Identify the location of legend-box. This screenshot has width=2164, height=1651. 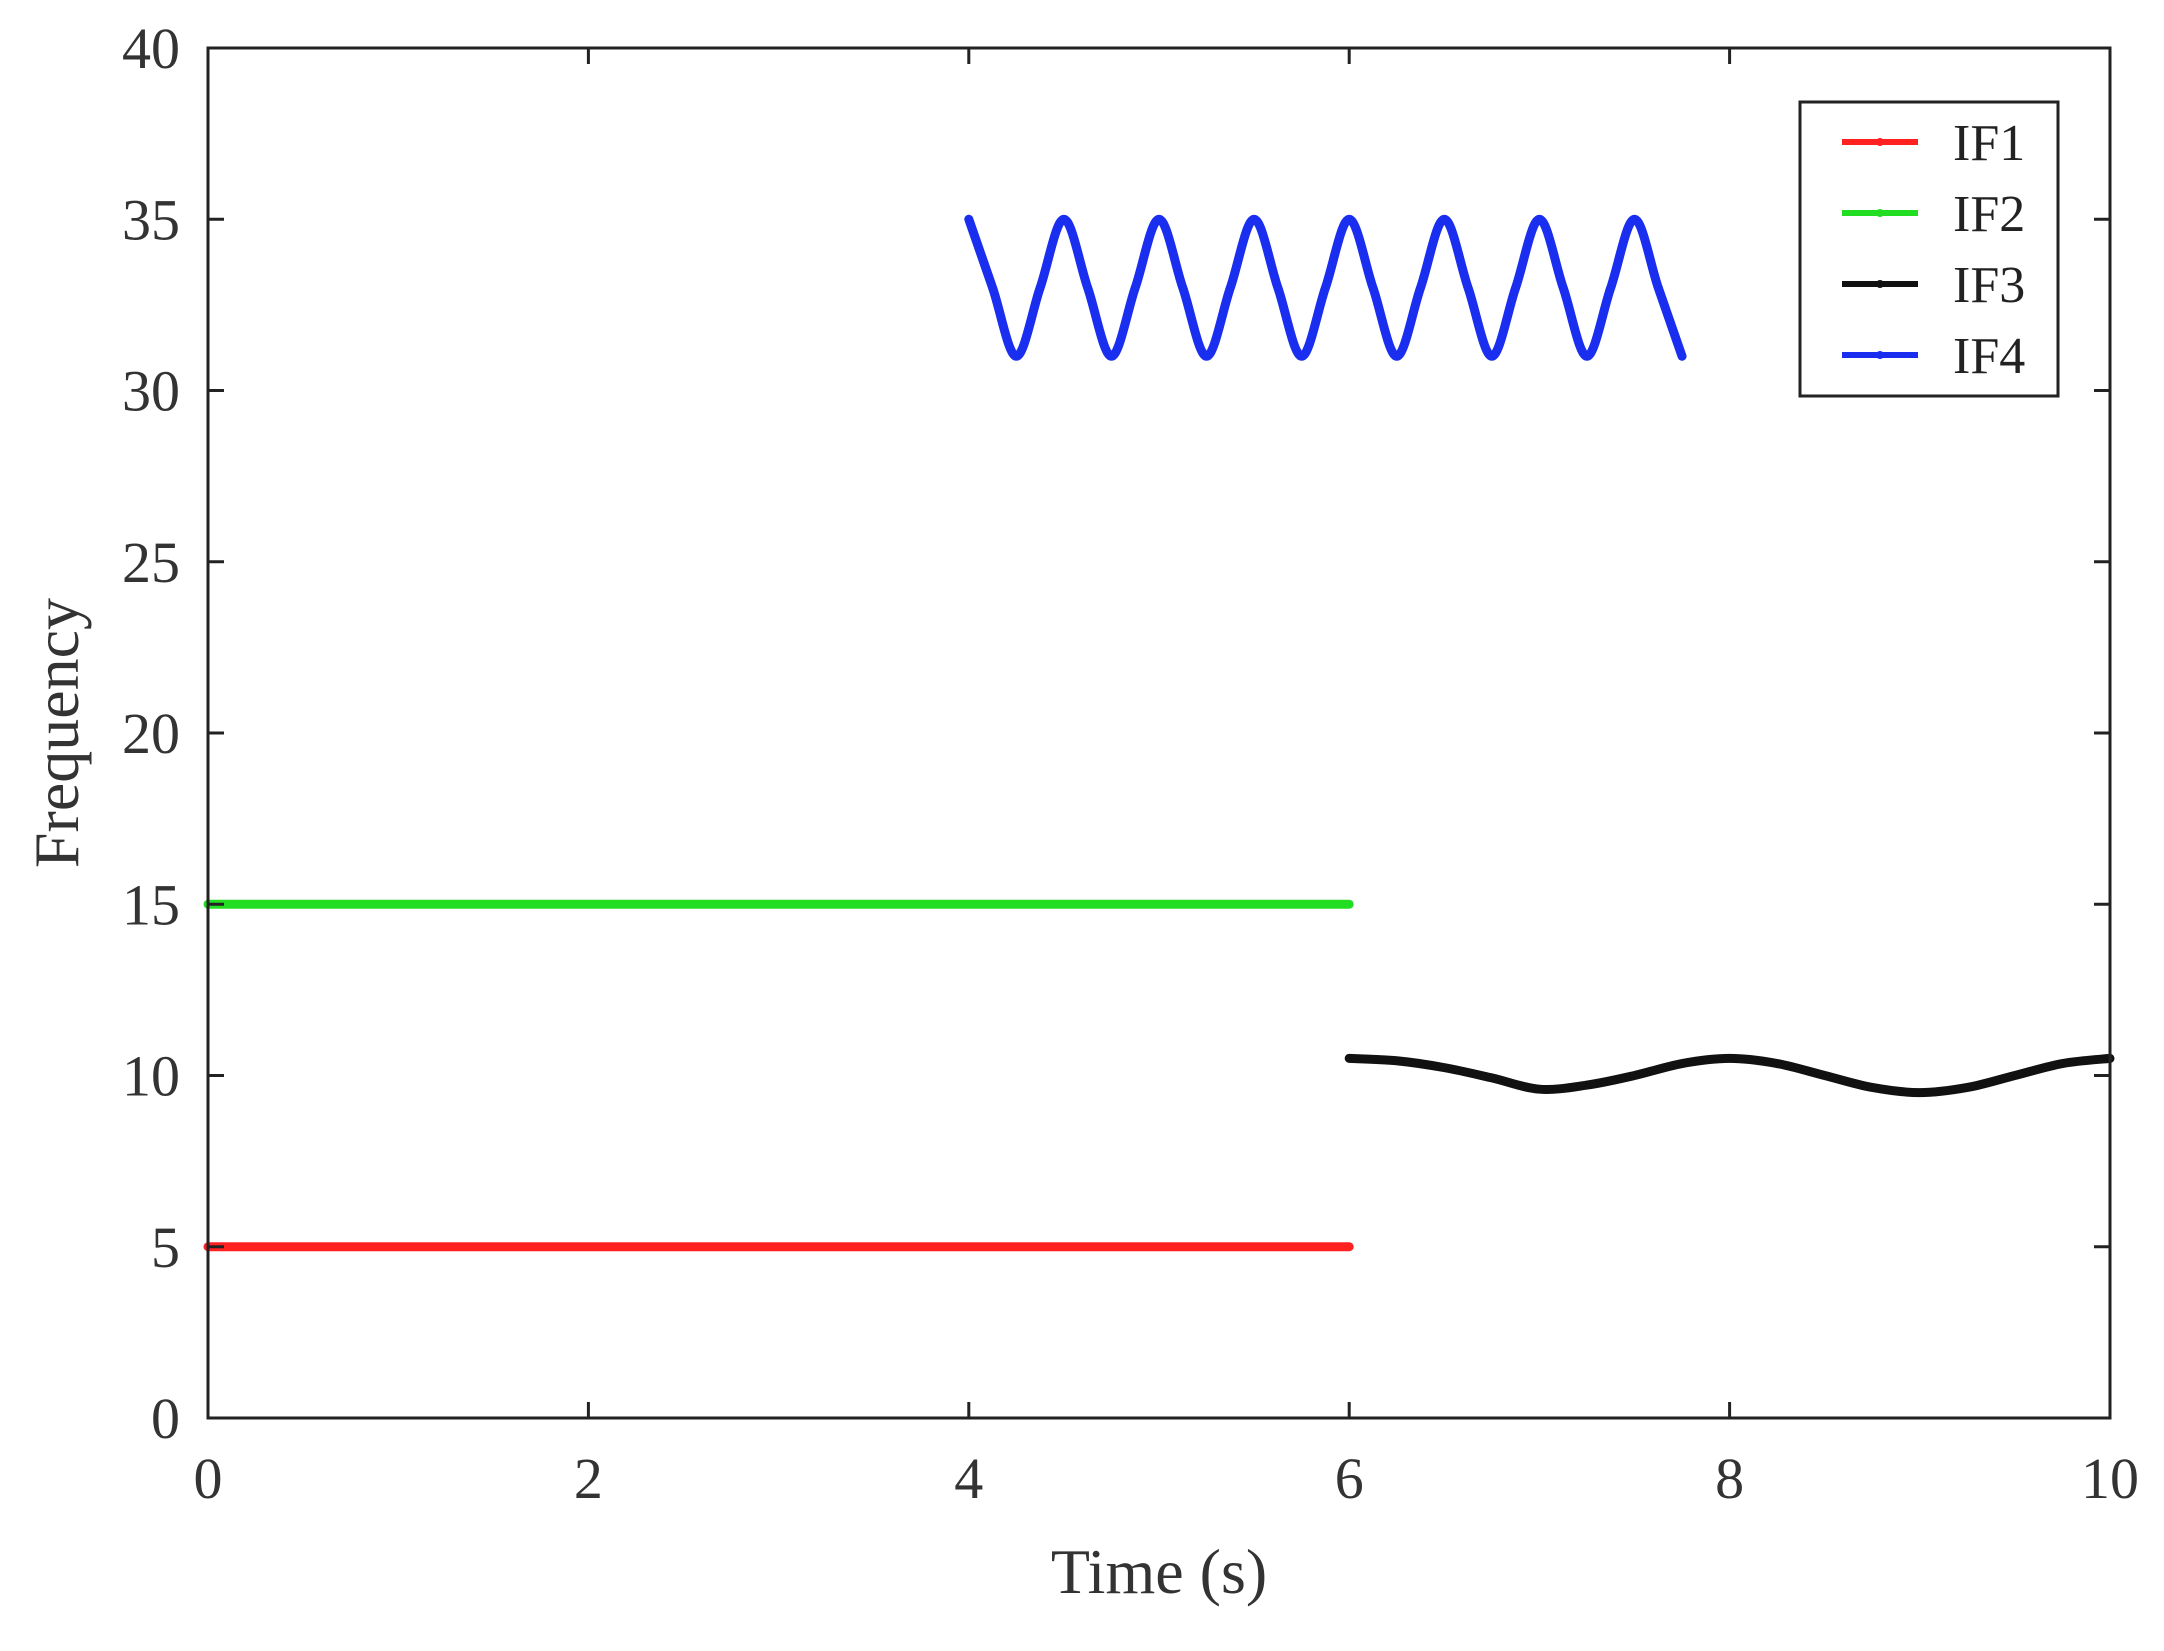
(1929, 249).